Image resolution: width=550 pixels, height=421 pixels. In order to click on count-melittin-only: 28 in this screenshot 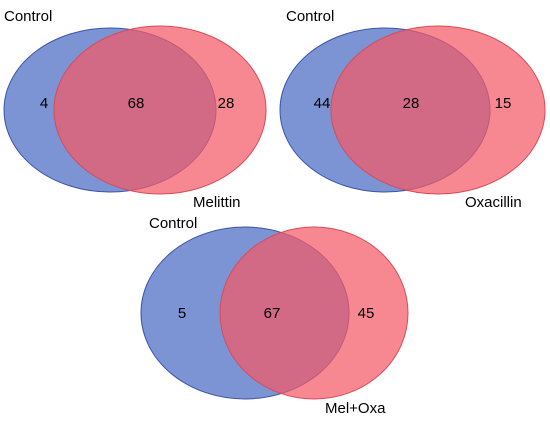, I will do `click(226, 103)`.